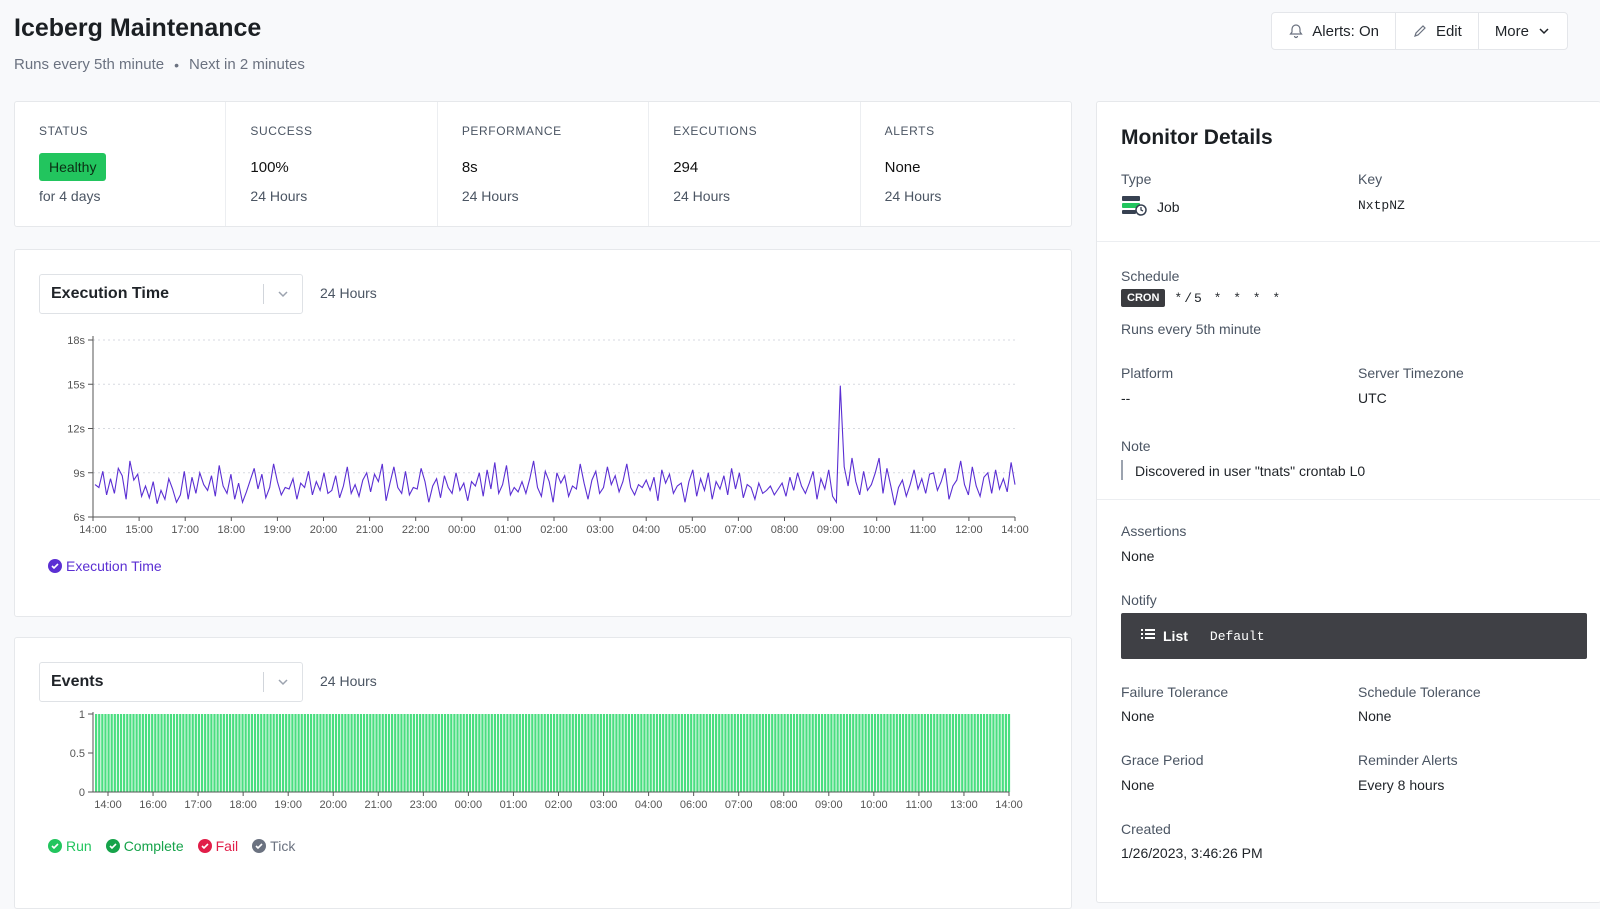 This screenshot has height=909, width=1600. I want to click on y-tick-label: 0, so click(82, 793).